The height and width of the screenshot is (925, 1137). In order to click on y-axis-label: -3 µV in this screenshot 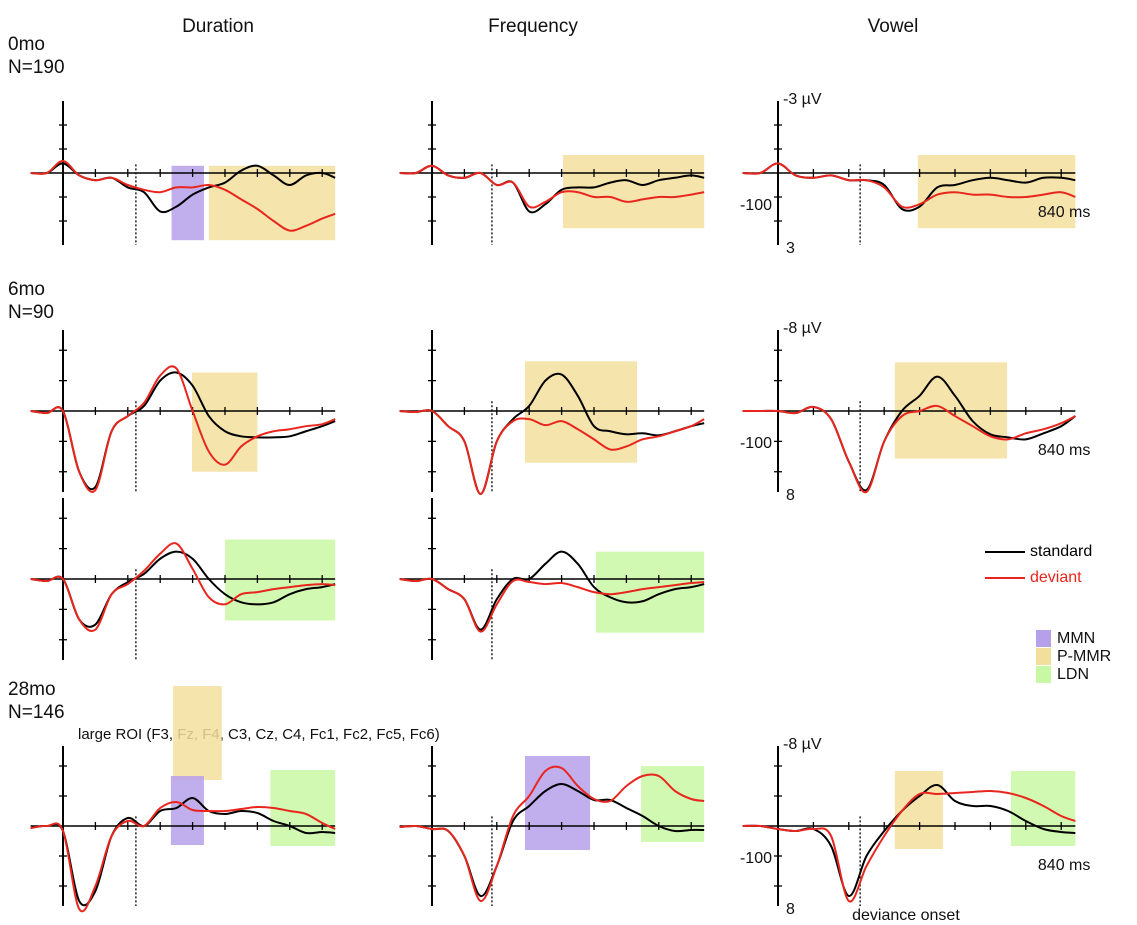, I will do `click(802, 99)`.